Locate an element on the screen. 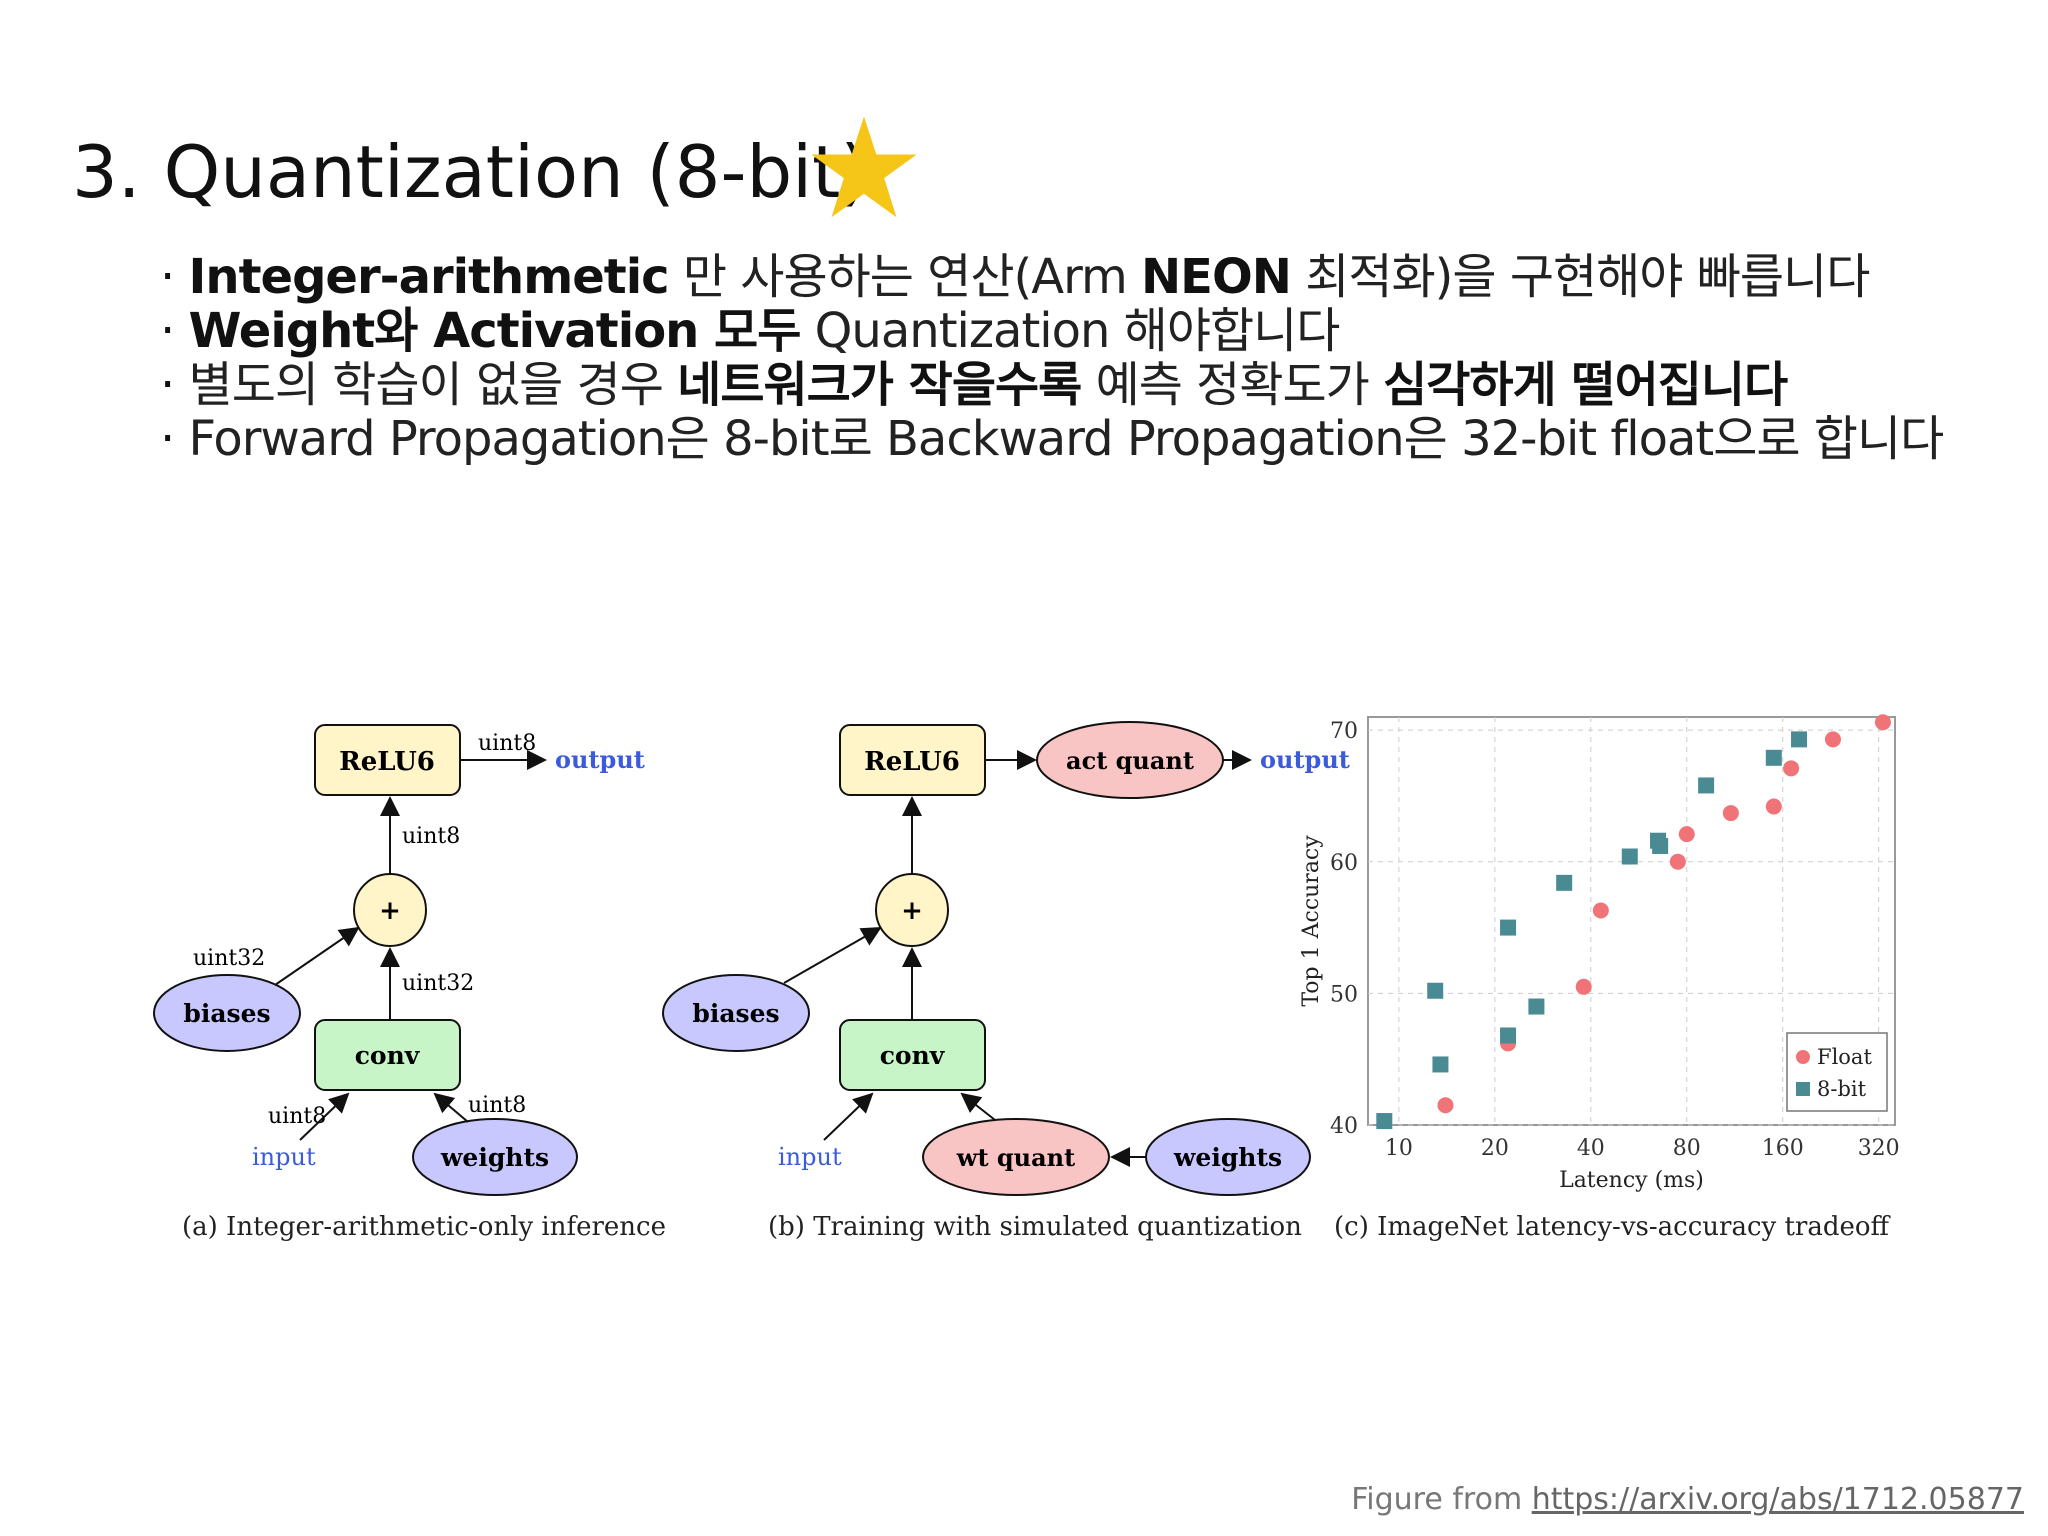 The width and height of the screenshot is (2048, 1536). biases-node-b is located at coordinates (736, 1013).